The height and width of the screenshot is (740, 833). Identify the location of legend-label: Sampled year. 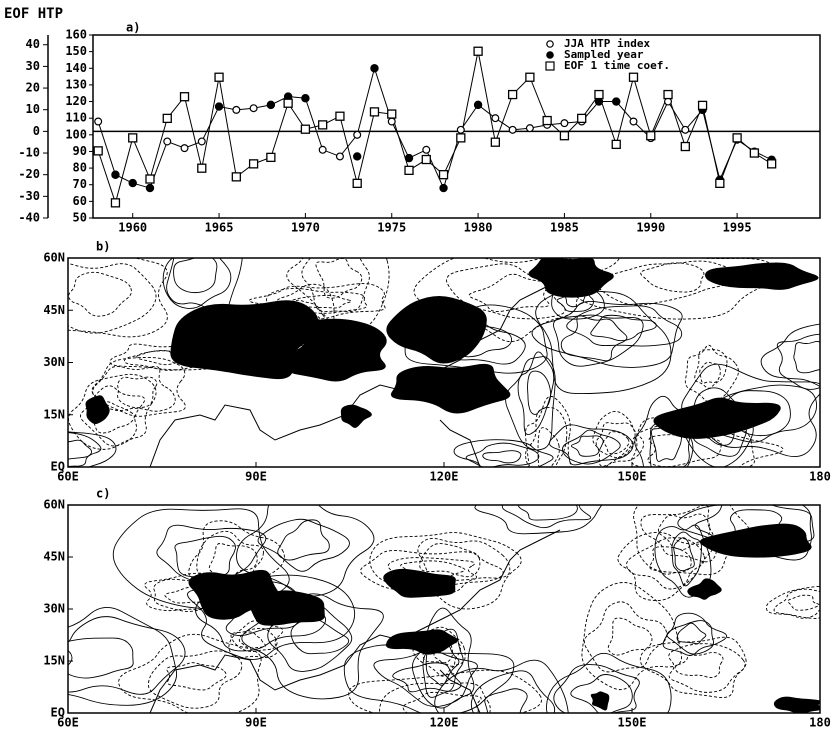
(604, 54).